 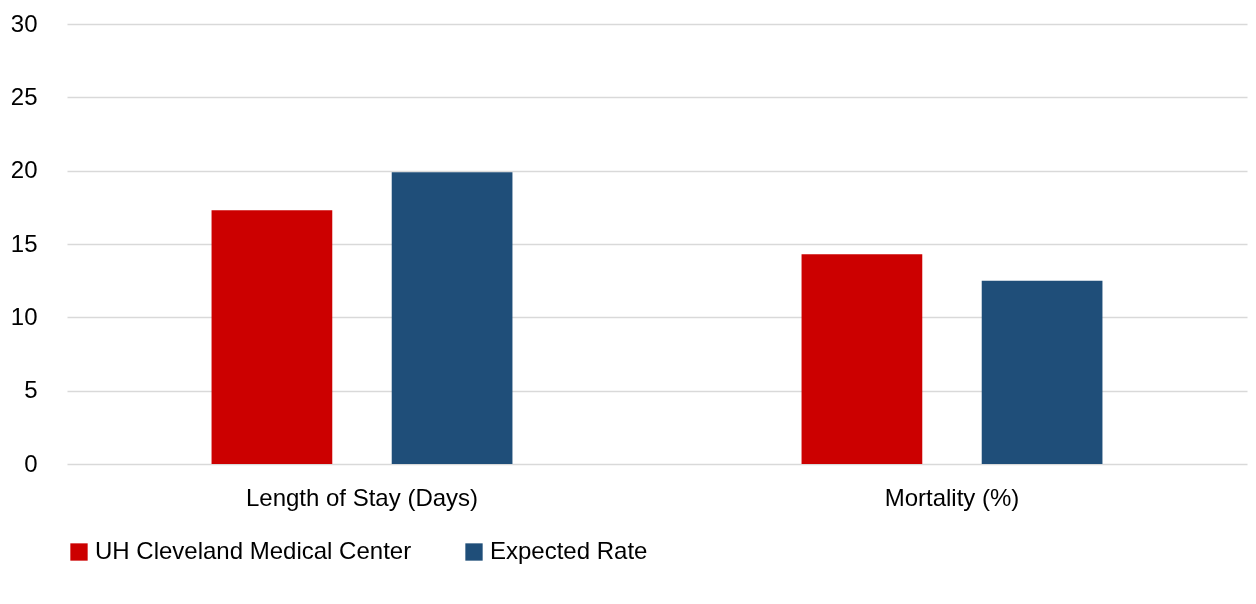 I want to click on y-tick-label: 25, so click(x=24, y=96).